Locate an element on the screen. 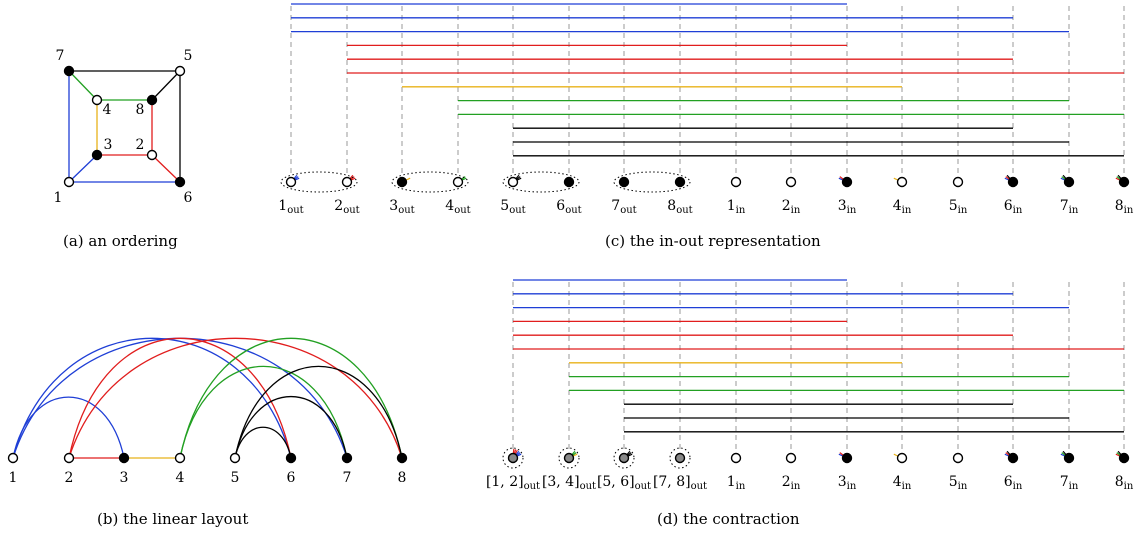 The width and height of the screenshot is (1148, 541). node-label-10: 3in is located at coordinates (847, 207).